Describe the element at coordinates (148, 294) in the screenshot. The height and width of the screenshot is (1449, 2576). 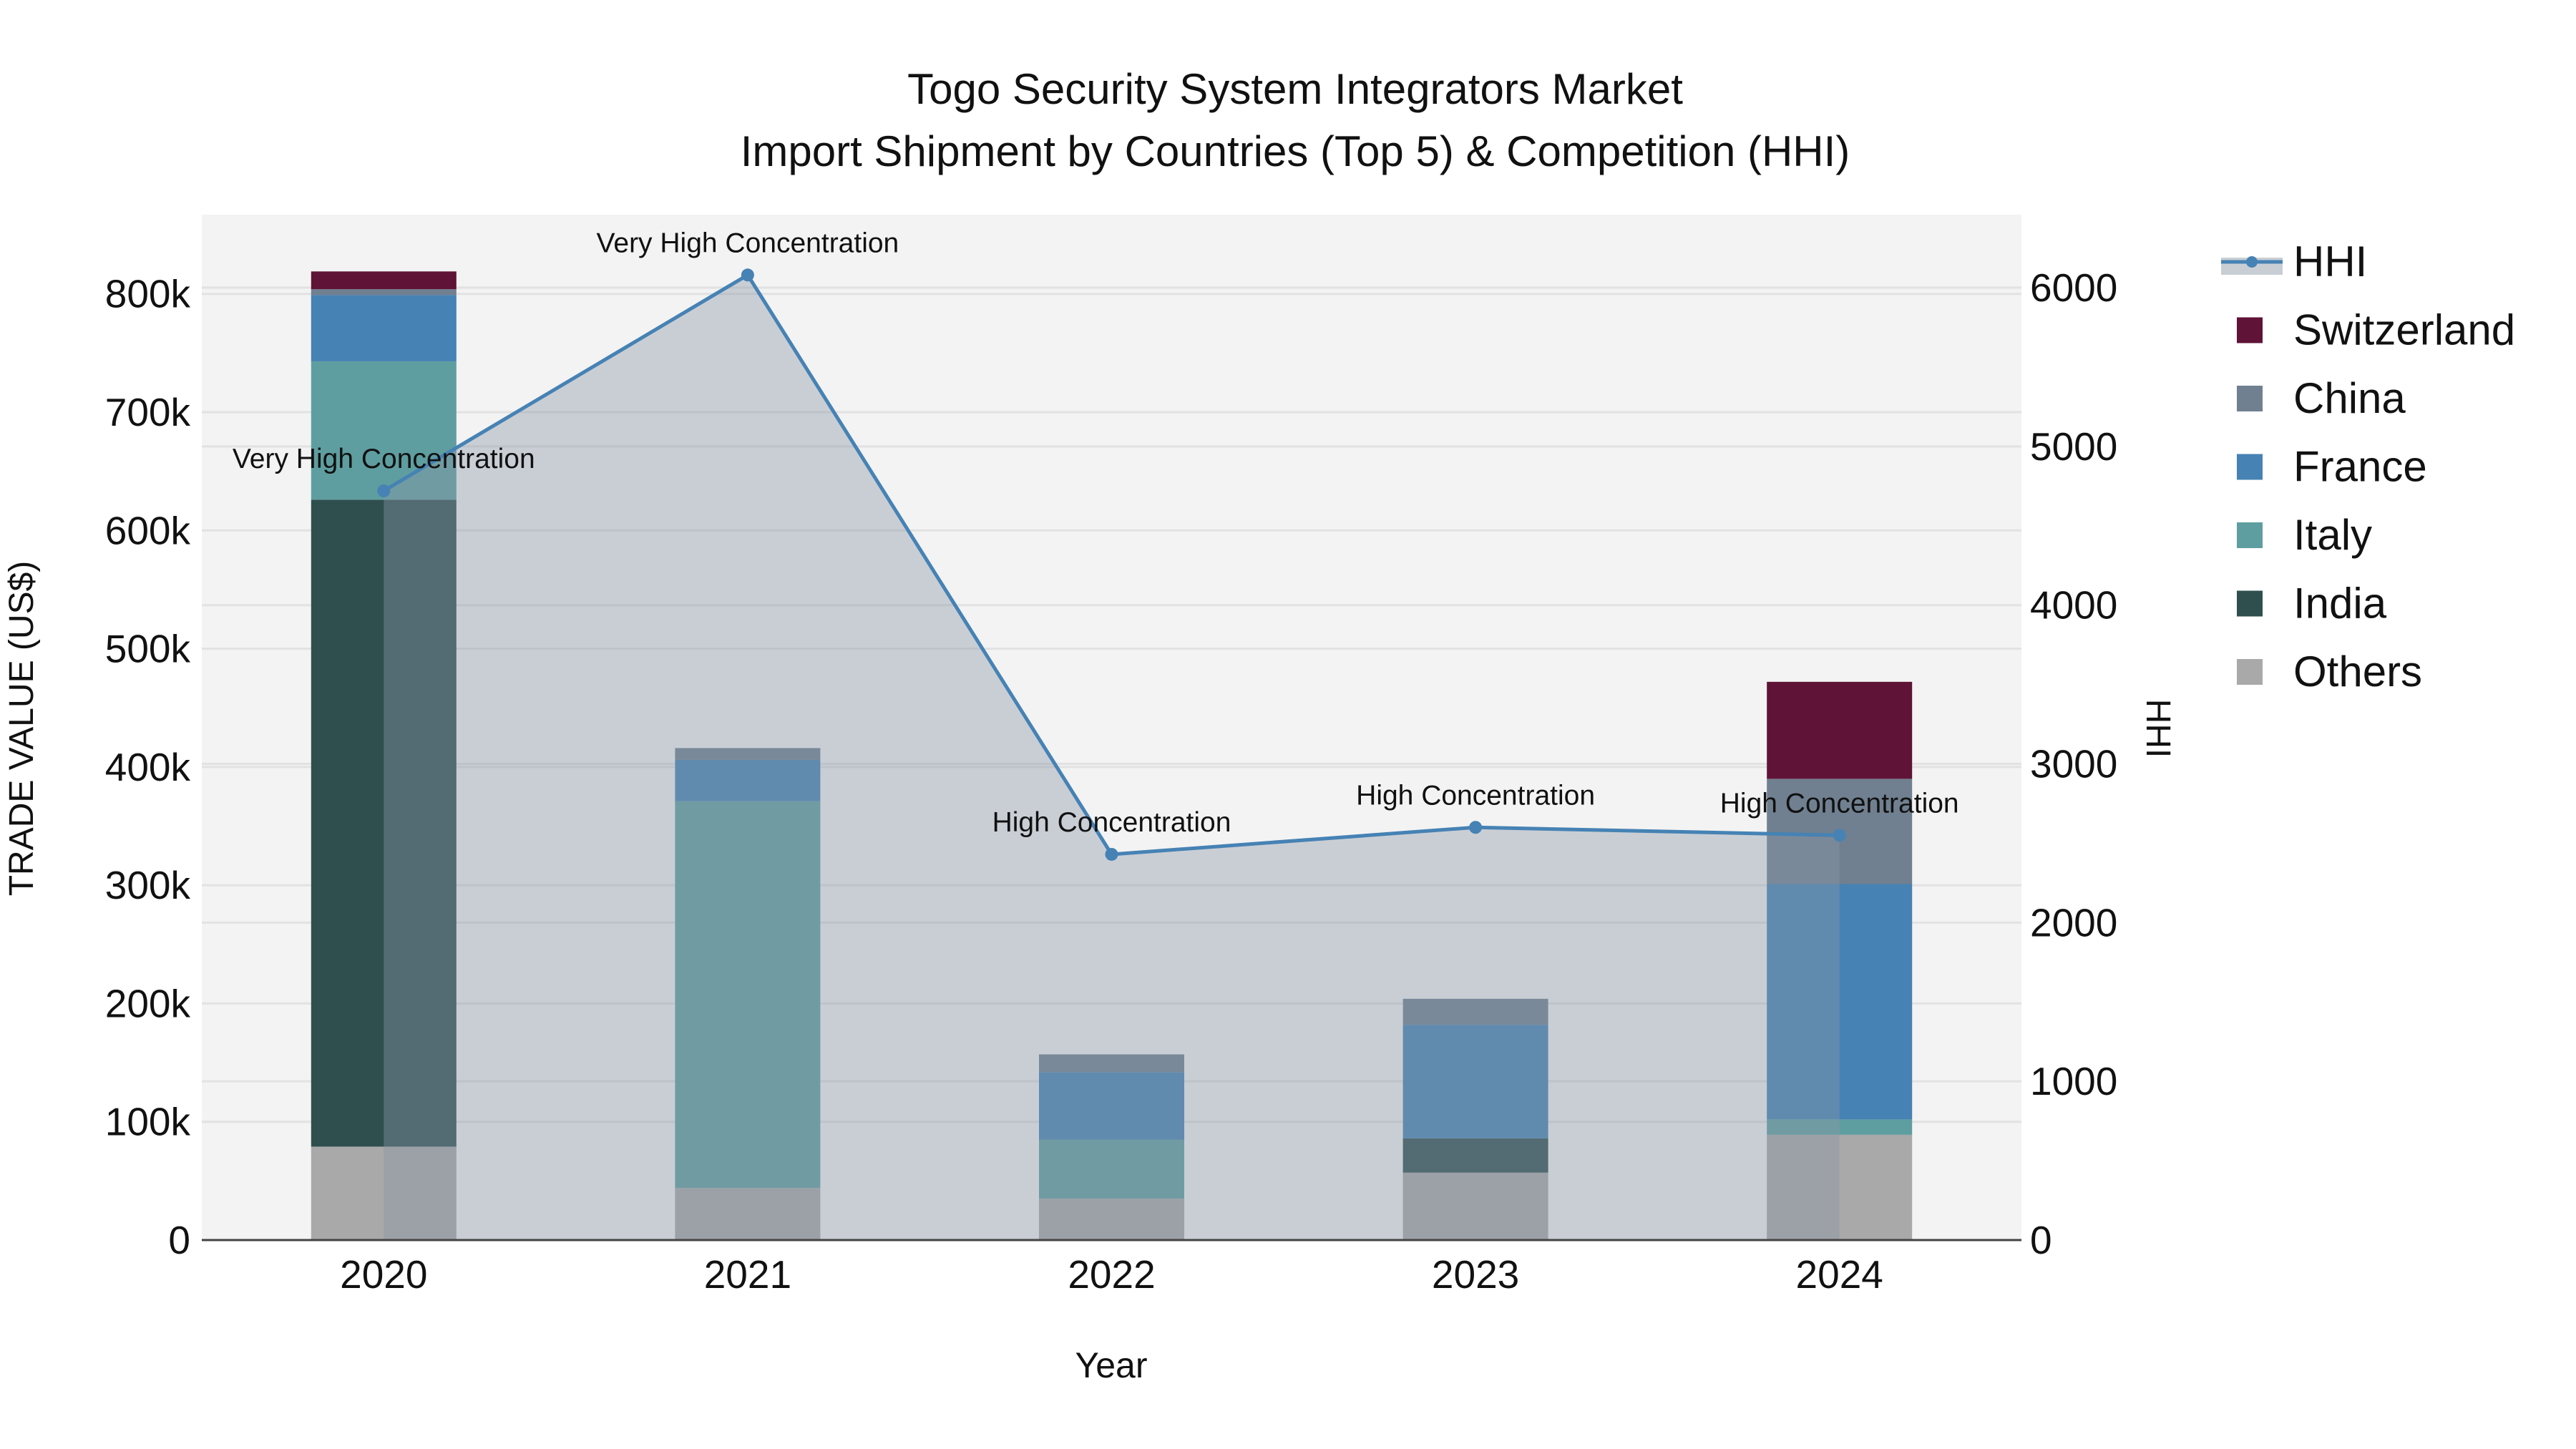
I see `y-tick-label: 800k` at that location.